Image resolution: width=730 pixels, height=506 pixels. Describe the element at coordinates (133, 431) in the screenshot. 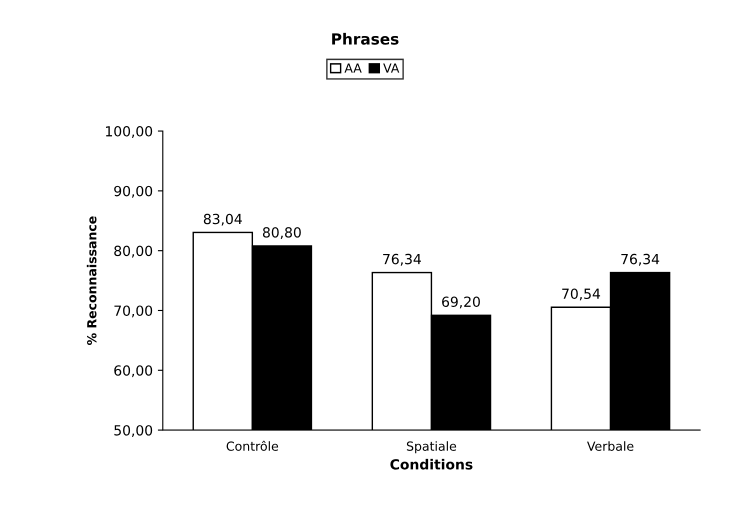

I see `y-tick-label: 50,00` at that location.